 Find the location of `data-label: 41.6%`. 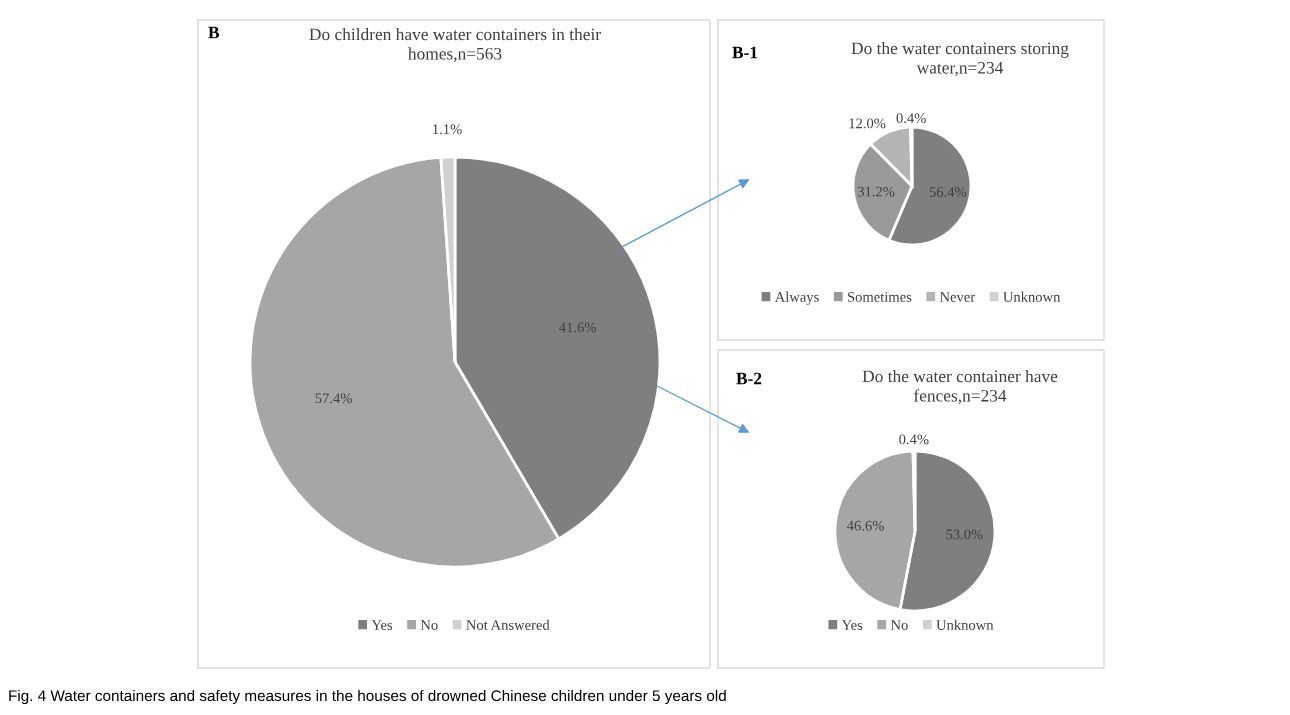

data-label: 41.6% is located at coordinates (577, 327).